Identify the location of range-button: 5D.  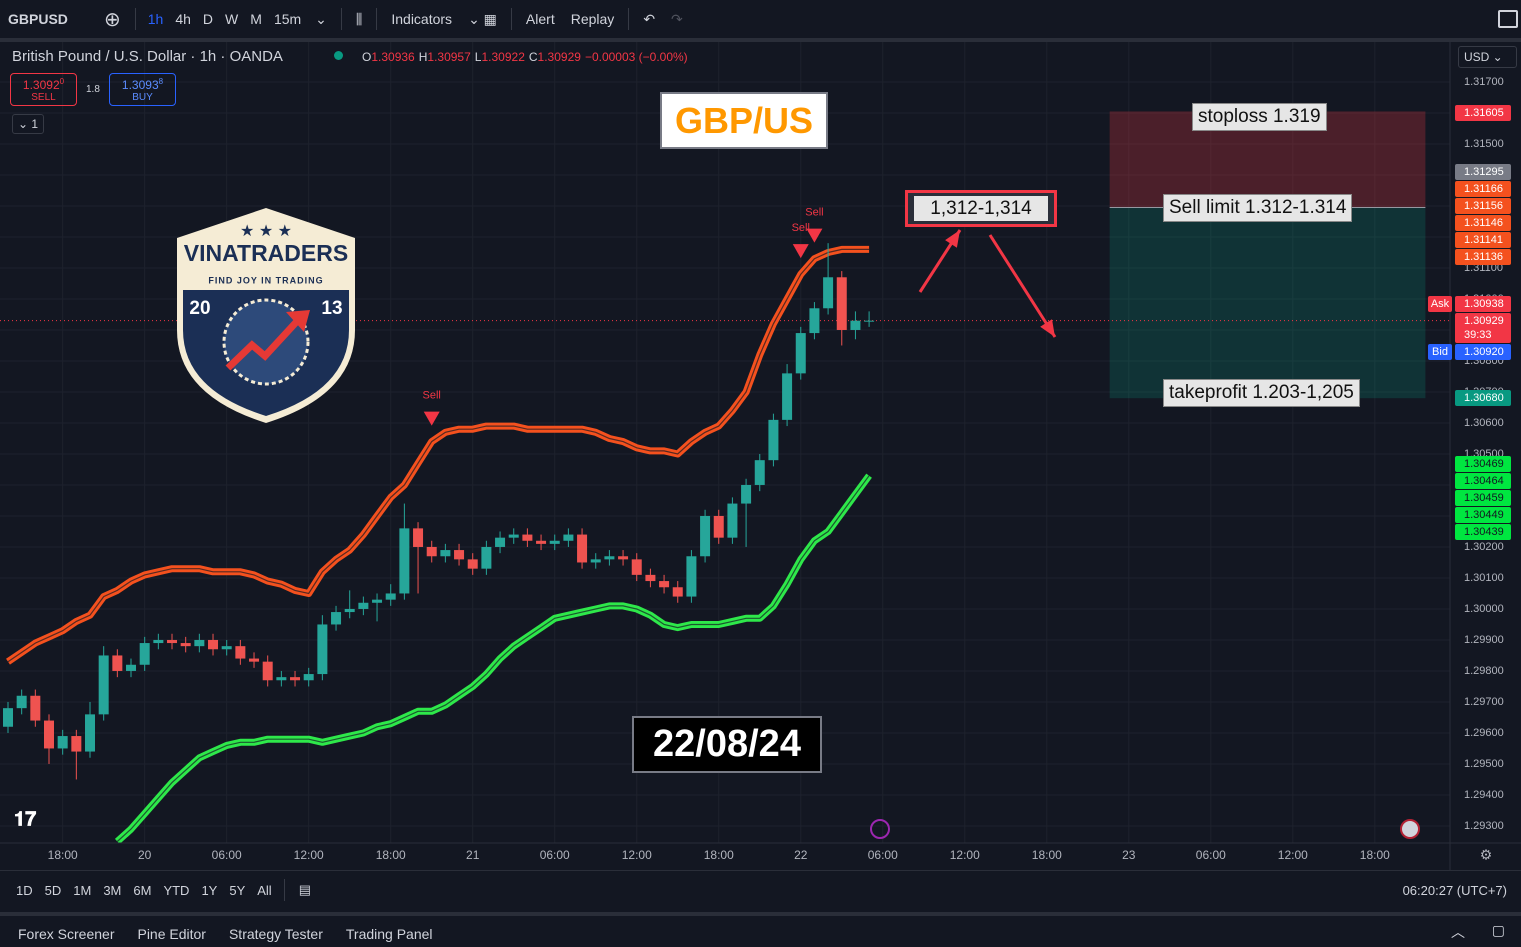
(53, 890).